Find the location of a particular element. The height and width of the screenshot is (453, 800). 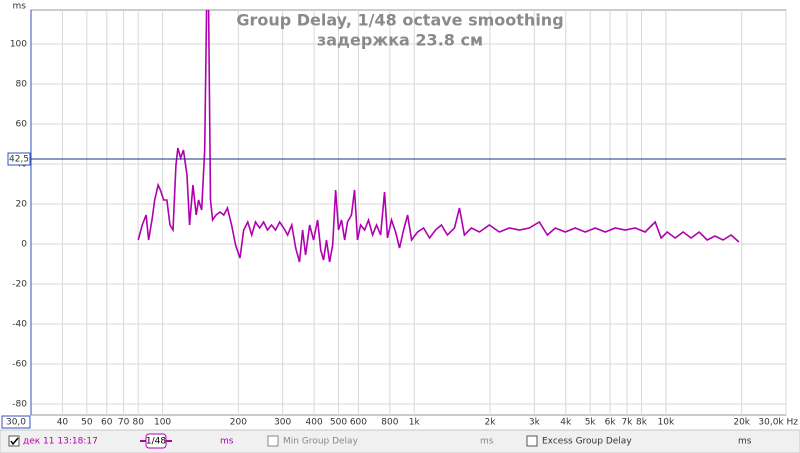

x-tick-label: 500 is located at coordinates (338, 423).